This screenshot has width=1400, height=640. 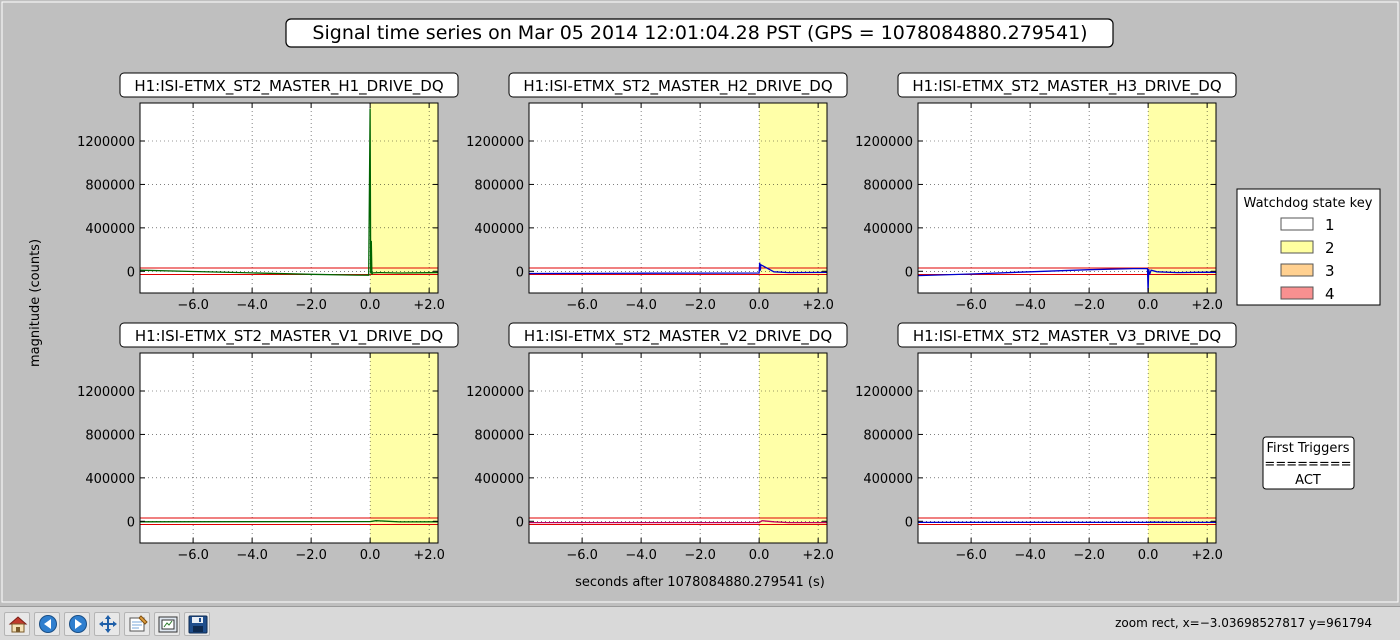 I want to click on save-button, so click(x=197, y=624).